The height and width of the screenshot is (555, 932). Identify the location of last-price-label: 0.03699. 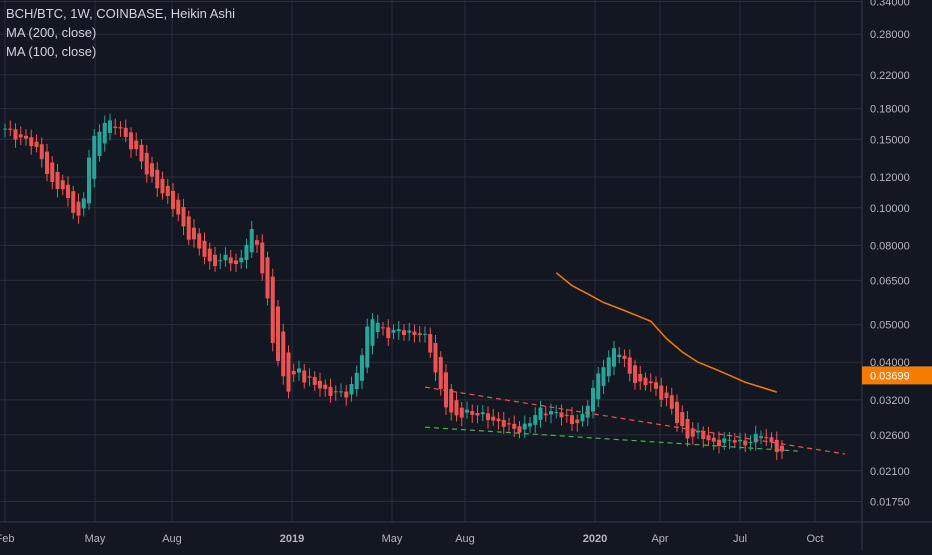
(890, 376).